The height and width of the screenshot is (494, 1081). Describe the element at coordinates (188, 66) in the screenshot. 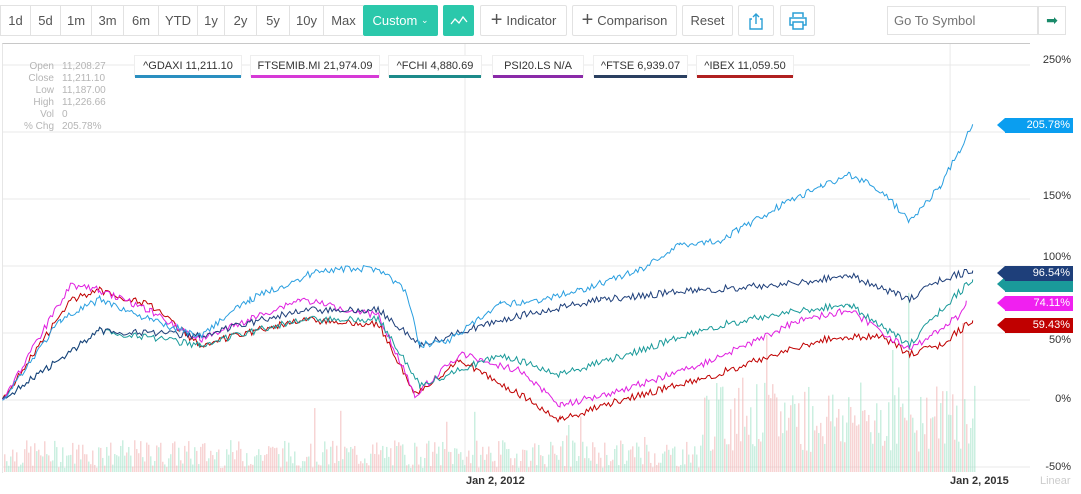

I see `legend-gdaxi: ^GDAXI 11,211.10` at that location.